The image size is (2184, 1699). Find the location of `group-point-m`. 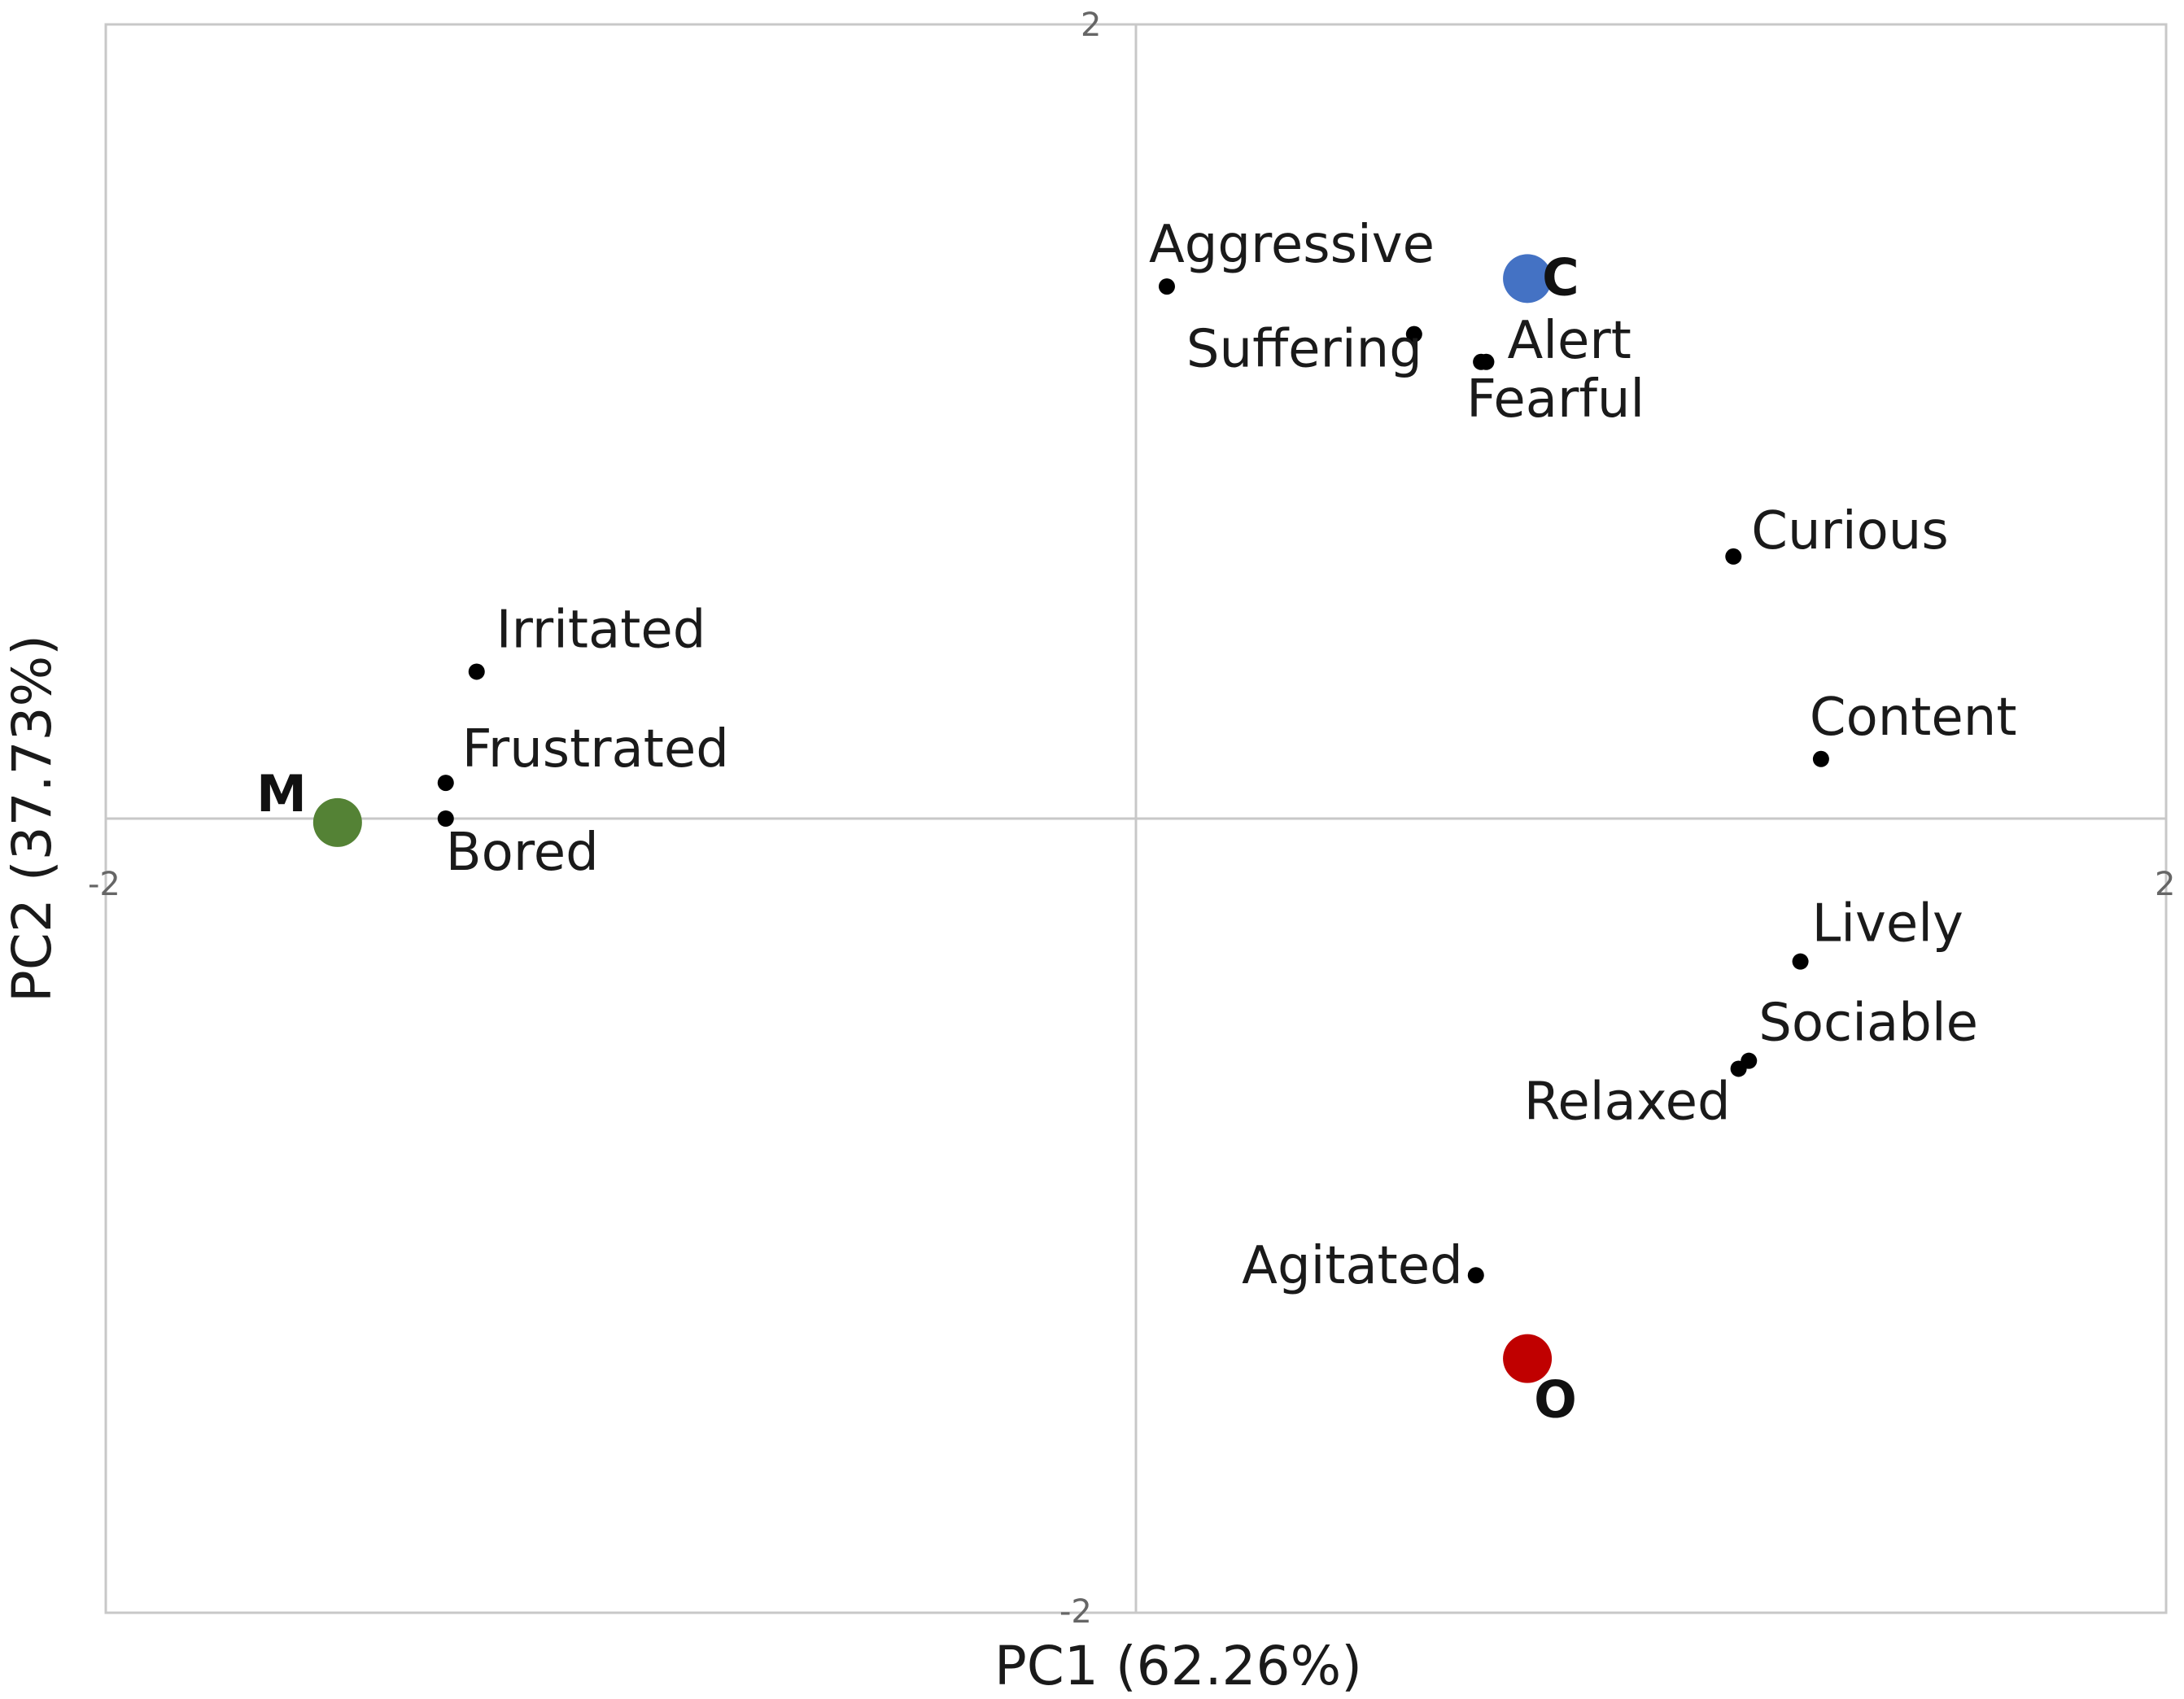

group-point-m is located at coordinates (337, 822).